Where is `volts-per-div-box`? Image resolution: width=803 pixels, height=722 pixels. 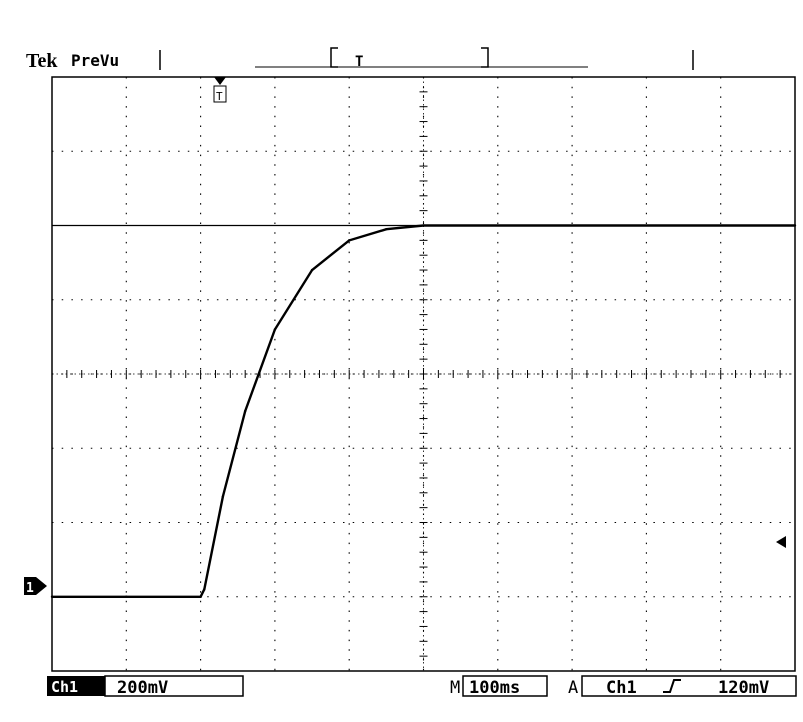 volts-per-div-box is located at coordinates (174, 686).